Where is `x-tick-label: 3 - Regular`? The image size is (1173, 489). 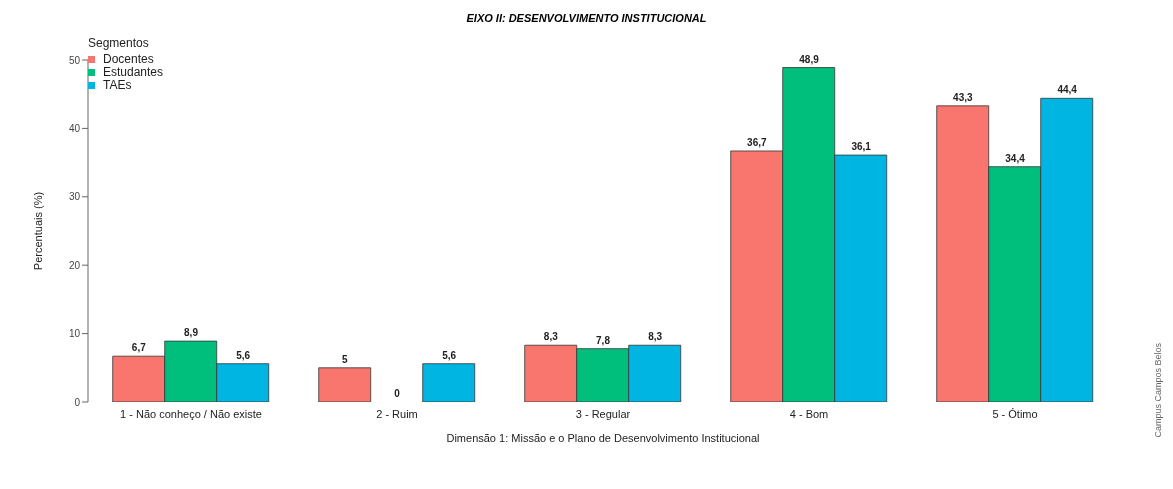 x-tick-label: 3 - Regular is located at coordinates (603, 413).